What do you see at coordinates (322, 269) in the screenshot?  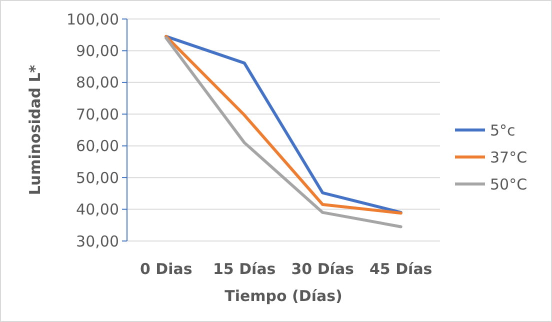 I see `x-tick-label: 30 Días` at bounding box center [322, 269].